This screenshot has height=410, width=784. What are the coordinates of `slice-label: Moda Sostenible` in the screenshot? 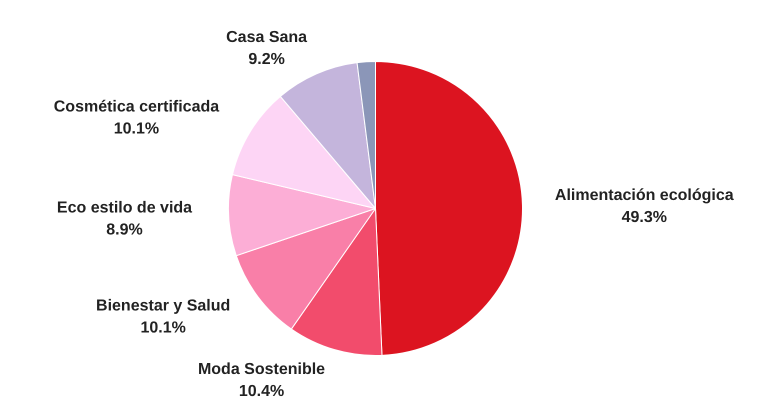 It's located at (262, 369).